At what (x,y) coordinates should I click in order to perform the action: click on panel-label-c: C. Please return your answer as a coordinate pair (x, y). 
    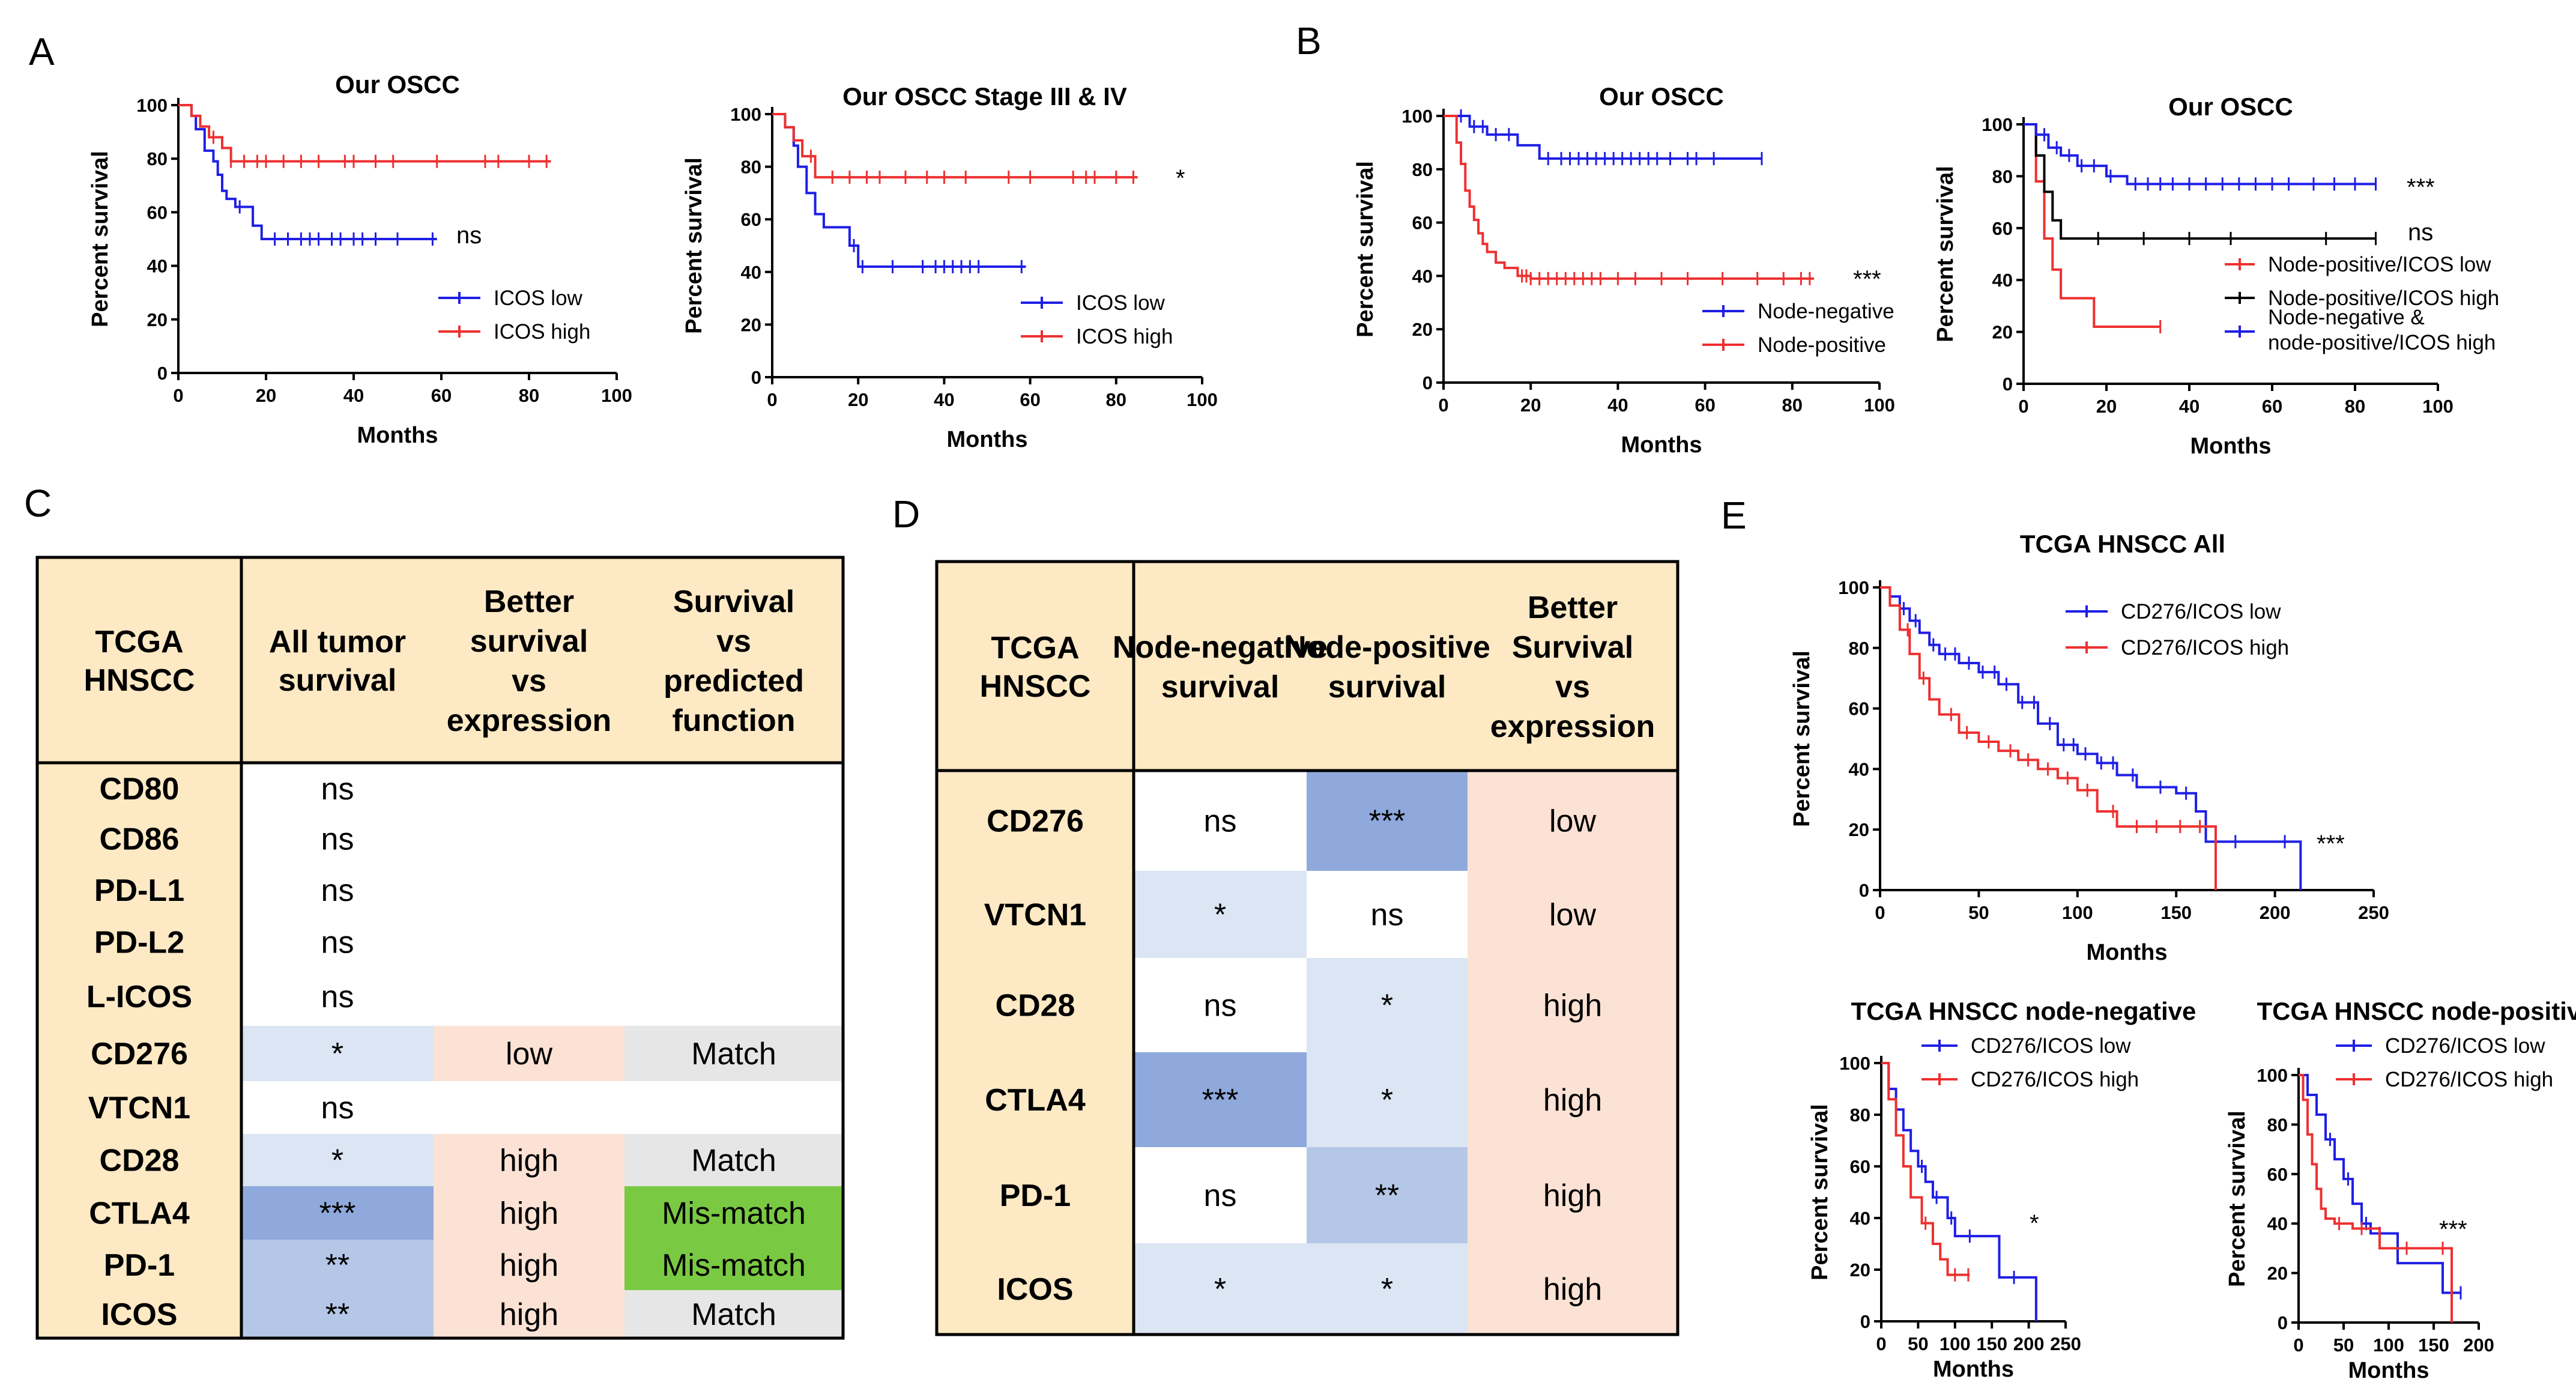
    Looking at the image, I should click on (38, 503).